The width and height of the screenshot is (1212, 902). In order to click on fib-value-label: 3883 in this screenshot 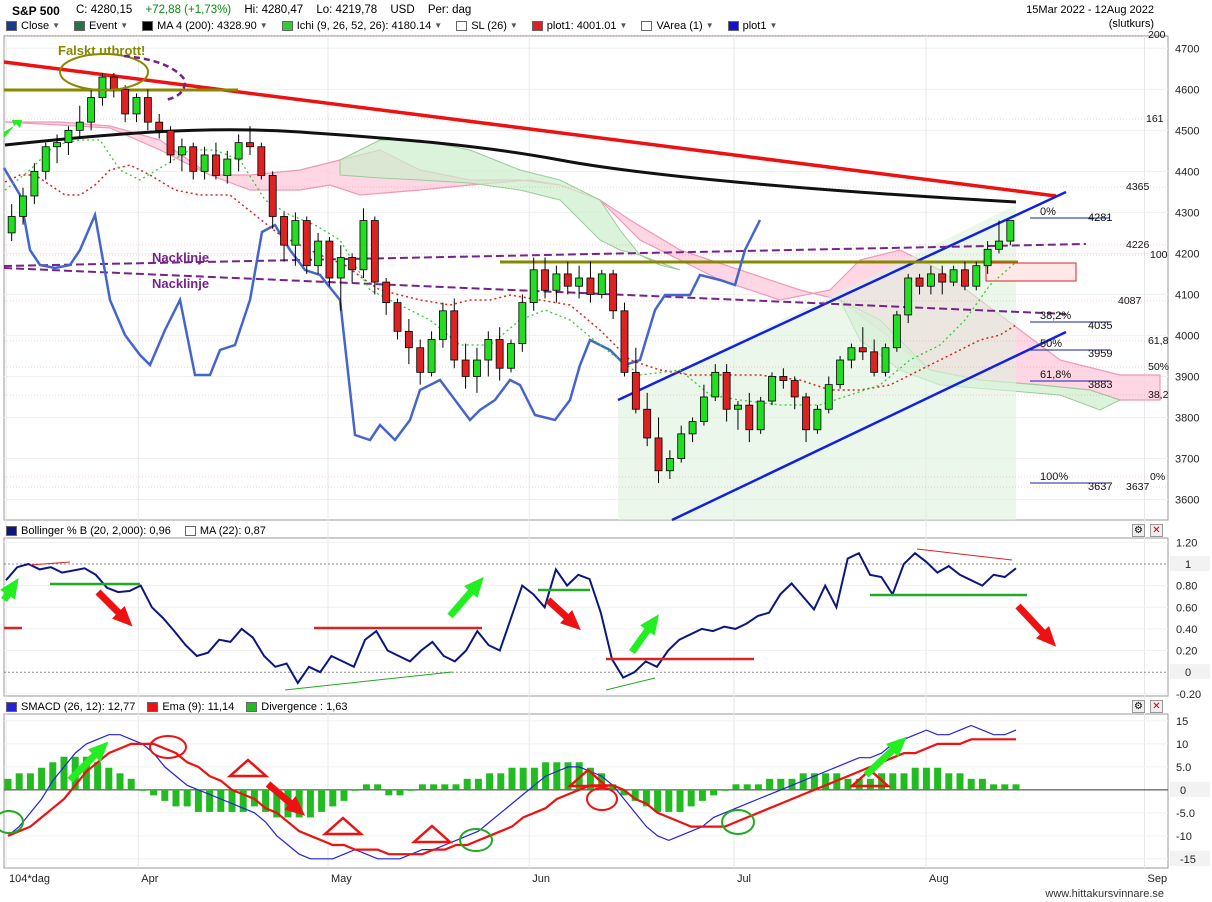, I will do `click(1100, 385)`.